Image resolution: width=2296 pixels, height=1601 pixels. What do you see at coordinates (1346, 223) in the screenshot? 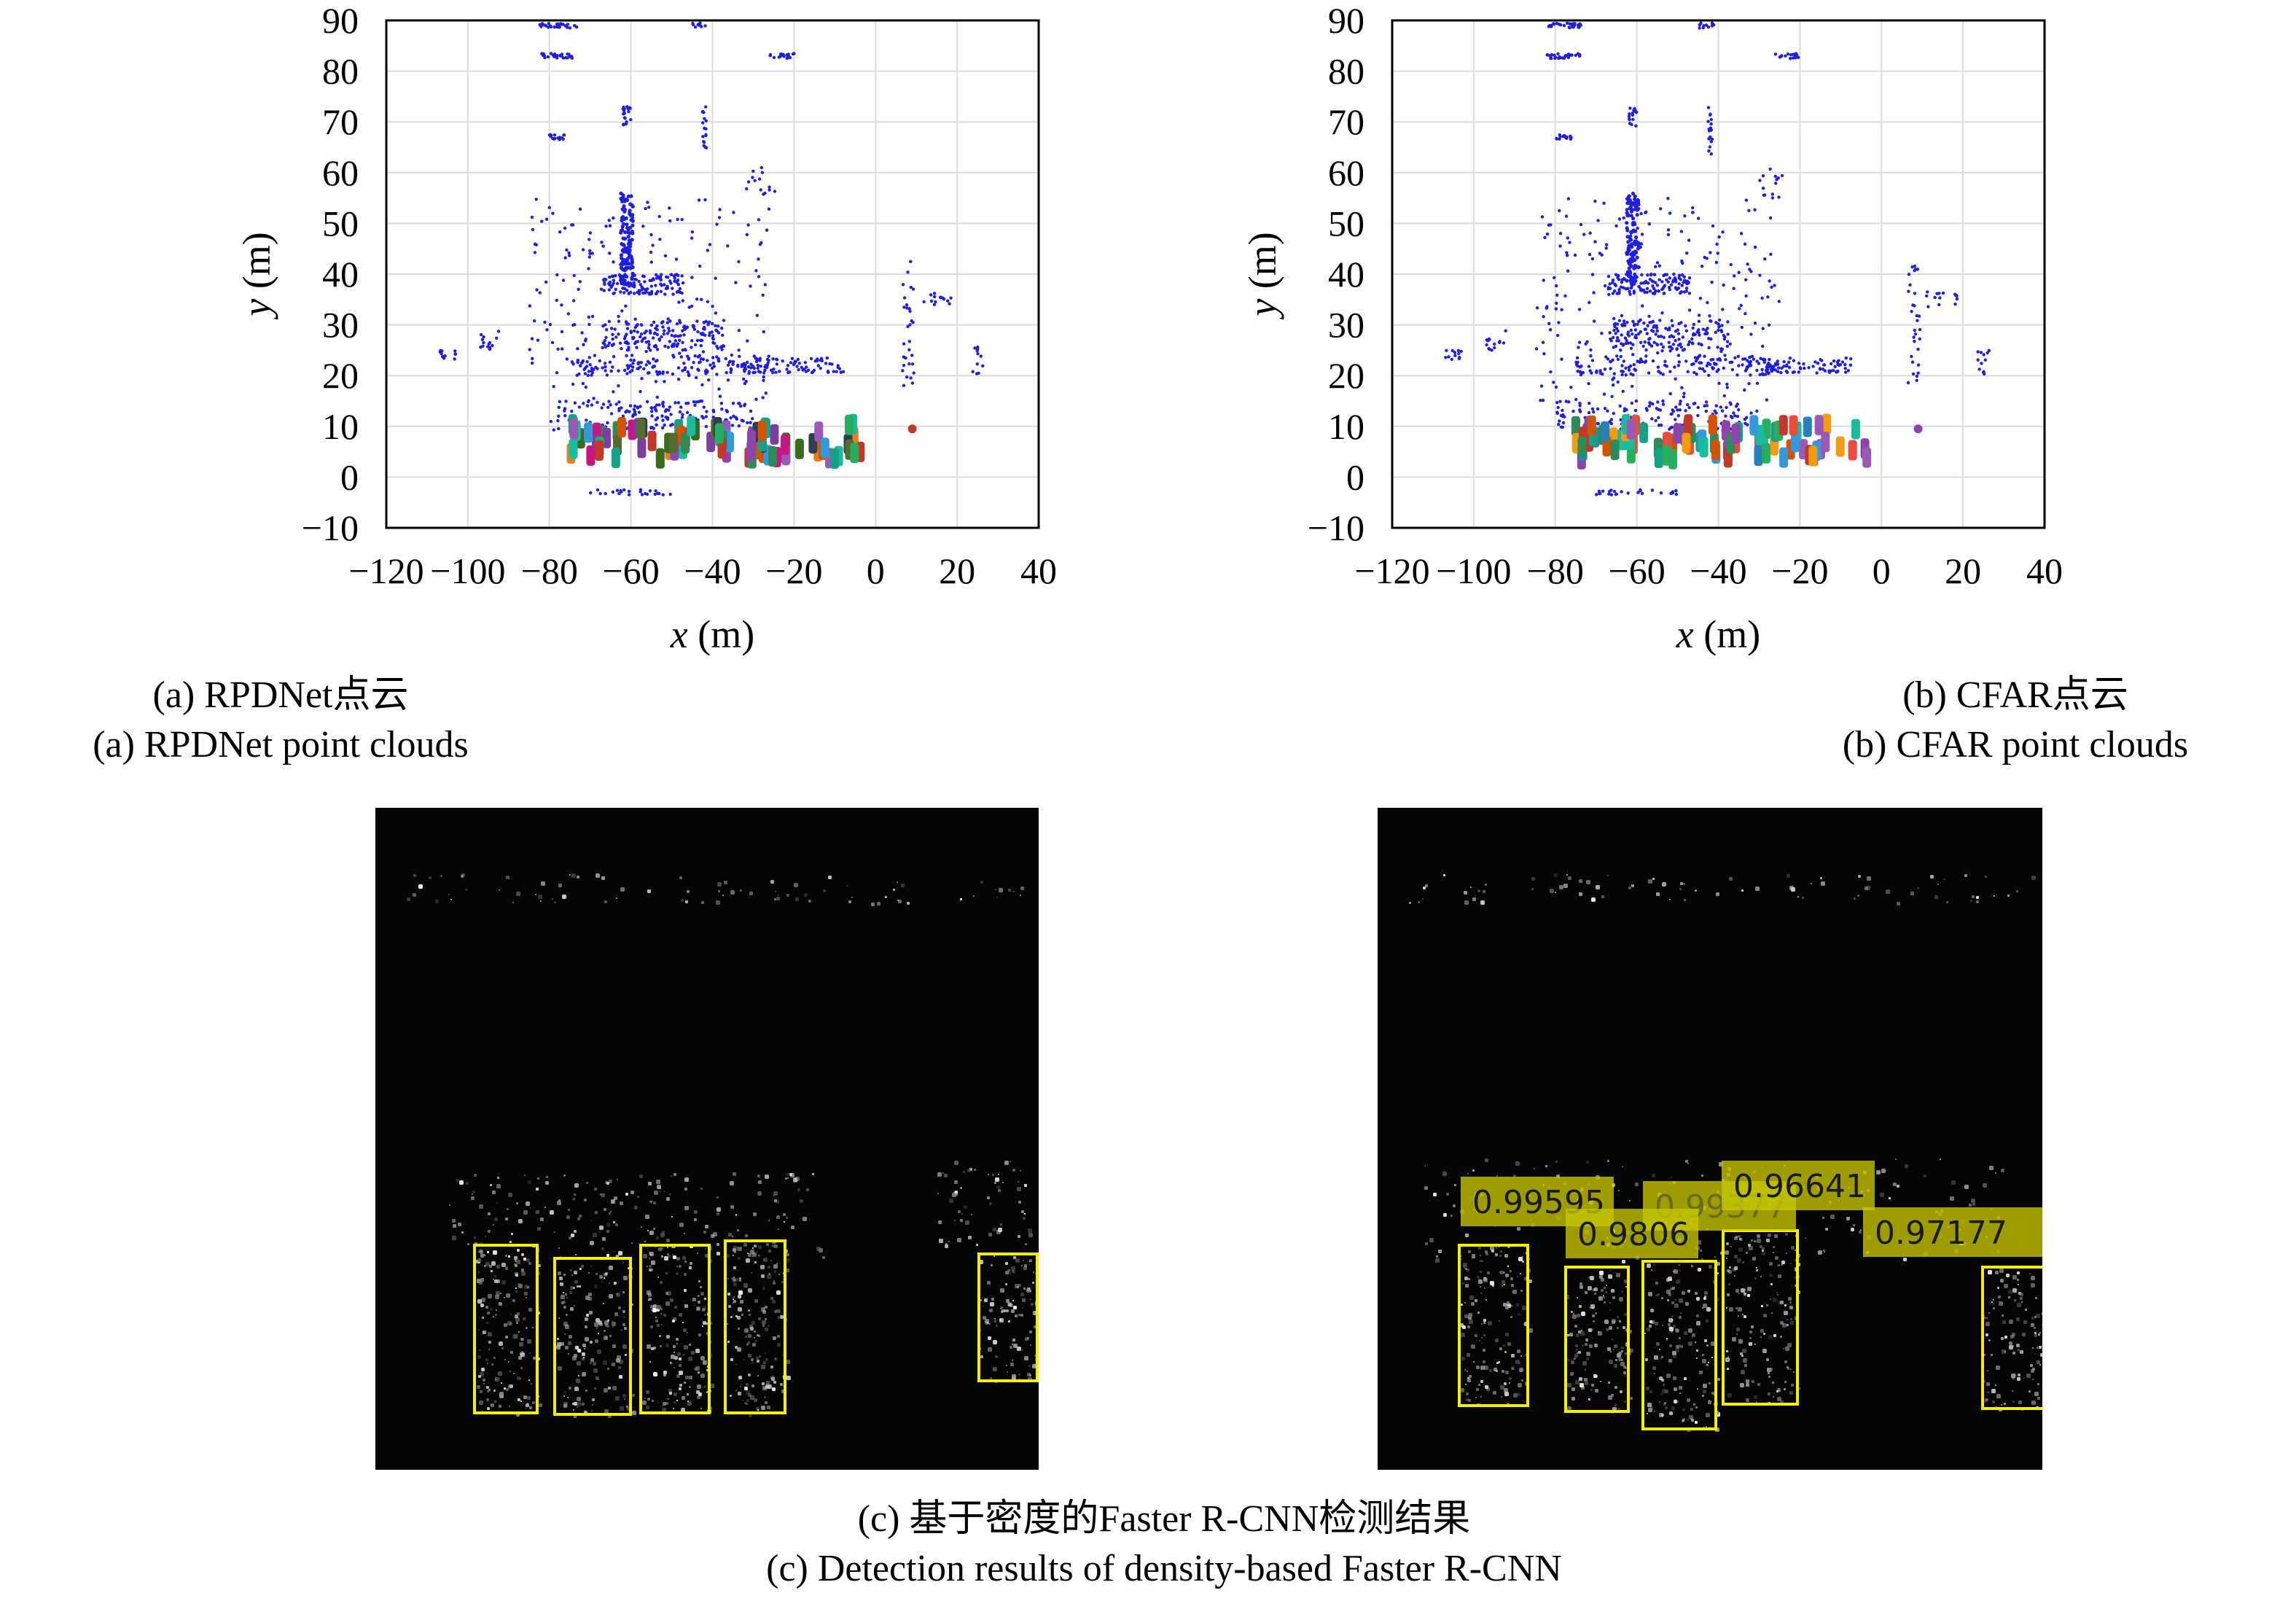
I see `y-tick-label: 50` at bounding box center [1346, 223].